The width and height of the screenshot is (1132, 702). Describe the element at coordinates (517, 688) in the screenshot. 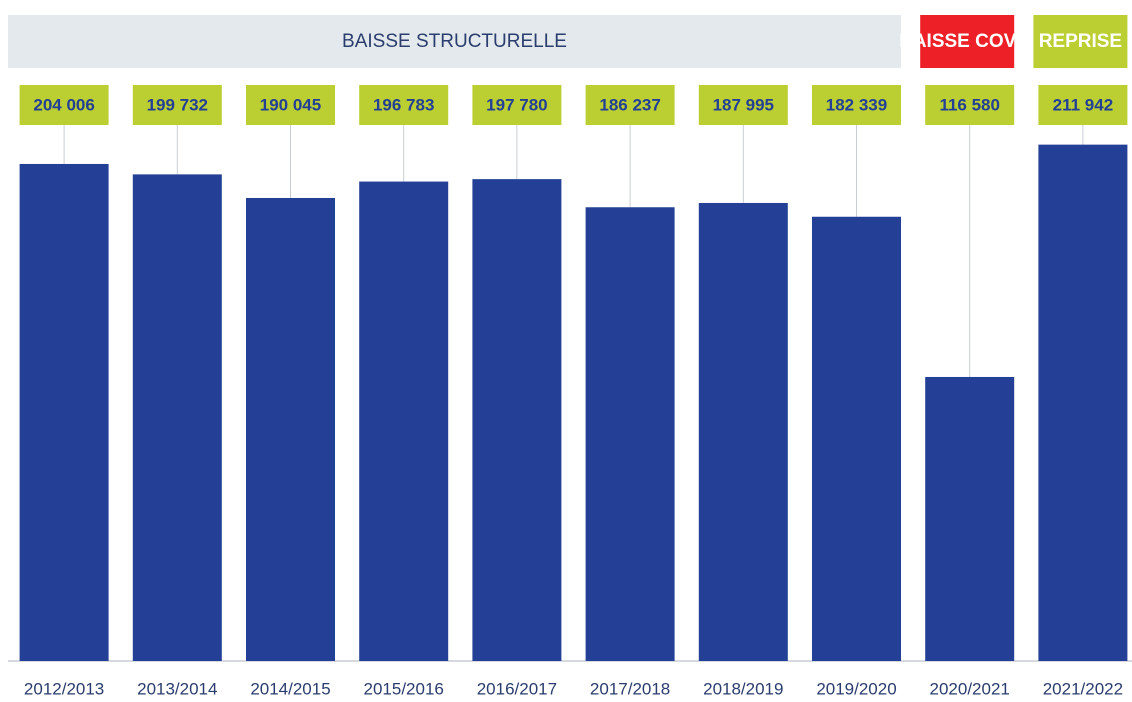

I see `x-tick-label: 2016/2017` at that location.